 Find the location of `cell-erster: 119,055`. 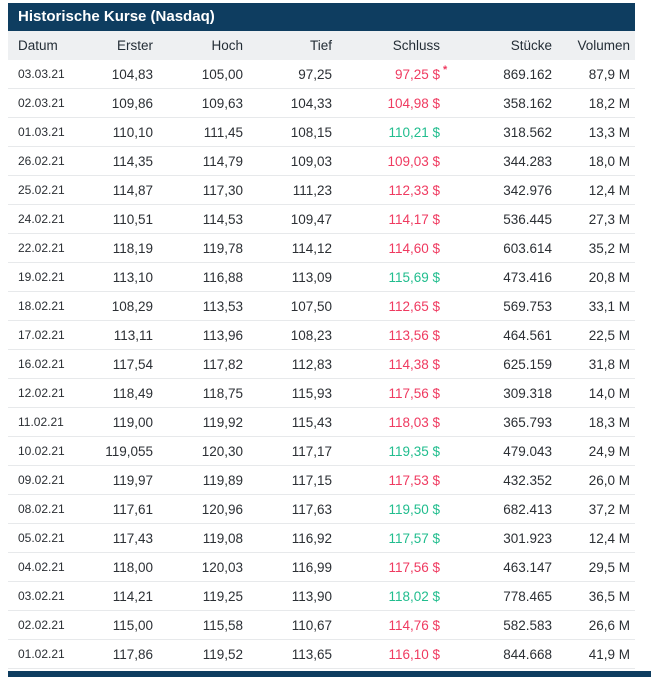

cell-erster: 119,055 is located at coordinates (121, 451).